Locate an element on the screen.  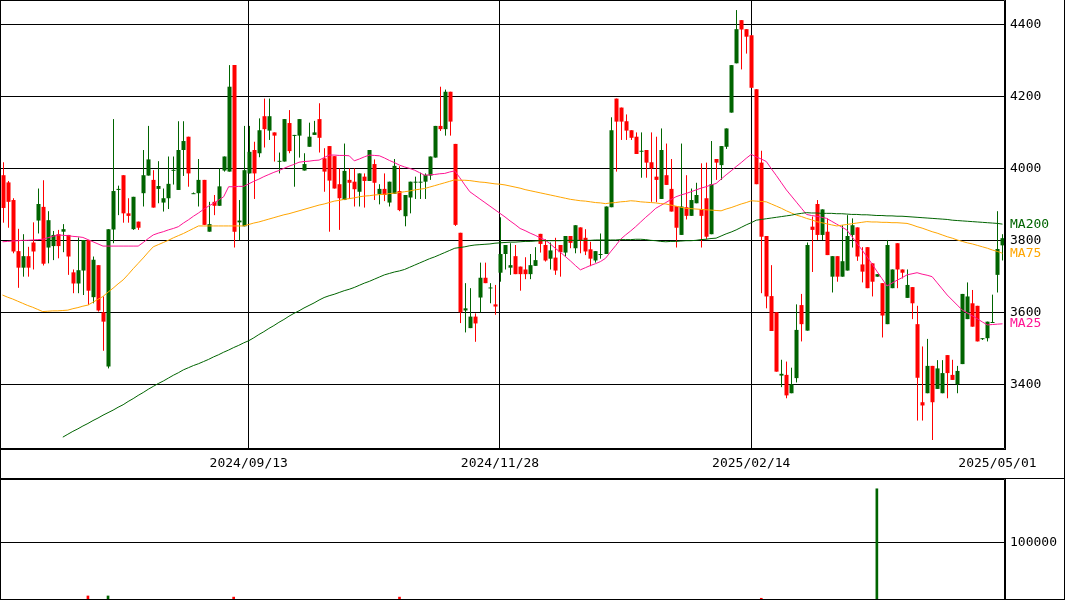
series-label: MA75 is located at coordinates (1026, 252).